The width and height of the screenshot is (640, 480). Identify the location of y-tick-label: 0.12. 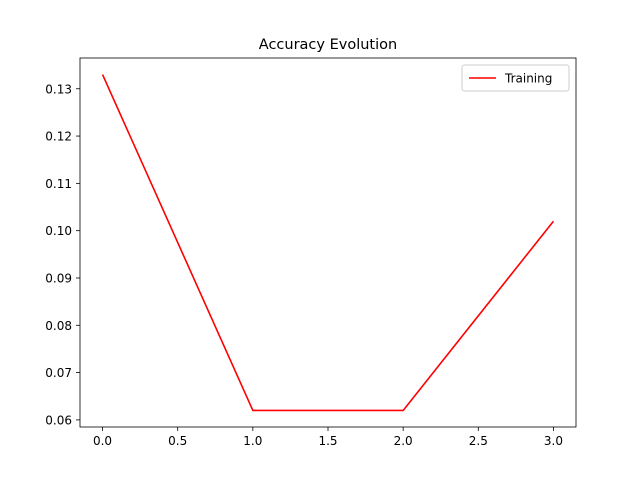
(58, 137).